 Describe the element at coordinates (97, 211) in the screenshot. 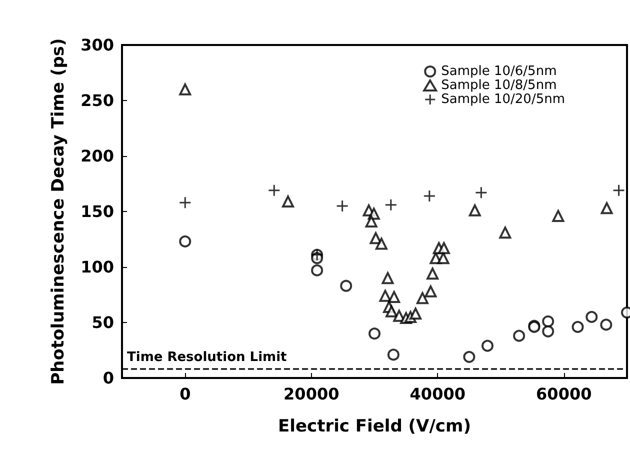

I see `y-tick-label: 150` at that location.